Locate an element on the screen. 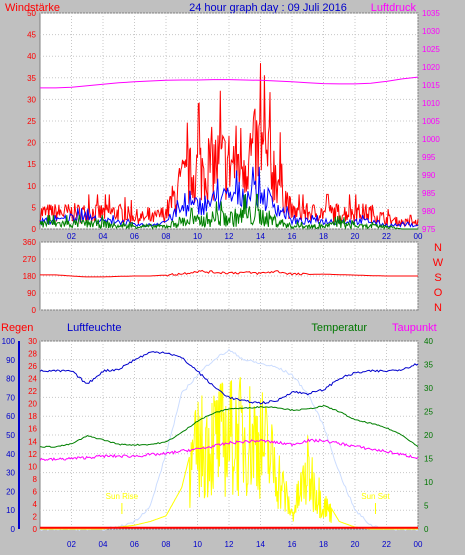 The height and width of the screenshot is (555, 465). annotation-layer: Sun Rise Sun Set is located at coordinates (248, 496).